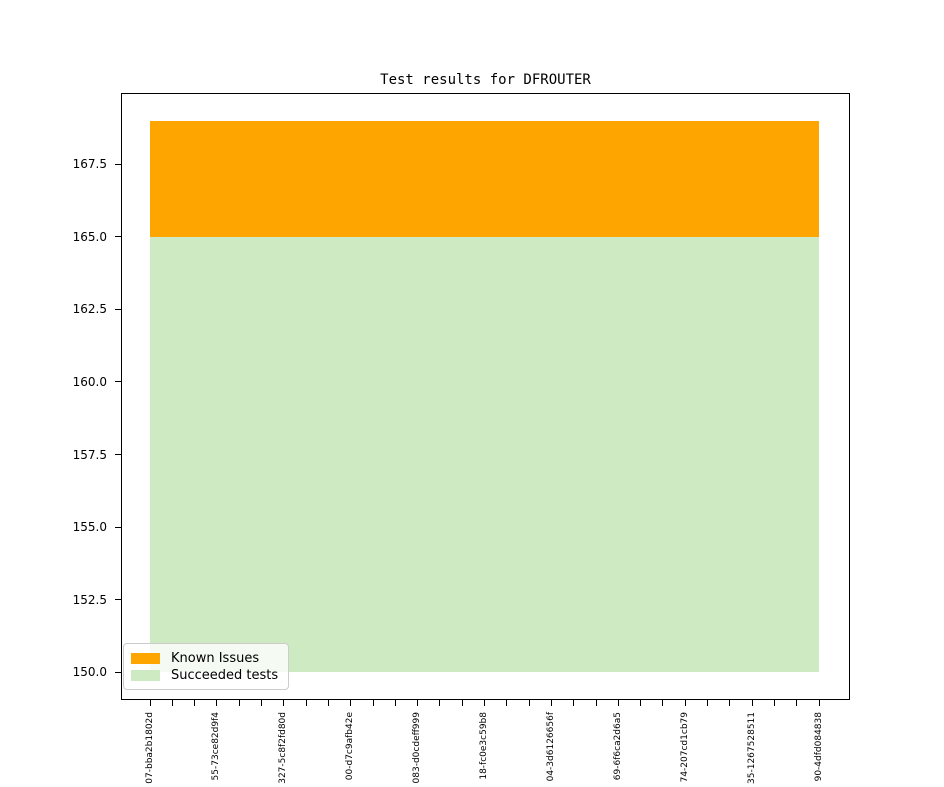 The width and height of the screenshot is (944, 787). Describe the element at coordinates (617, 746) in the screenshot. I see `x-tick-label: 69-6f6ca2d6a5` at that location.